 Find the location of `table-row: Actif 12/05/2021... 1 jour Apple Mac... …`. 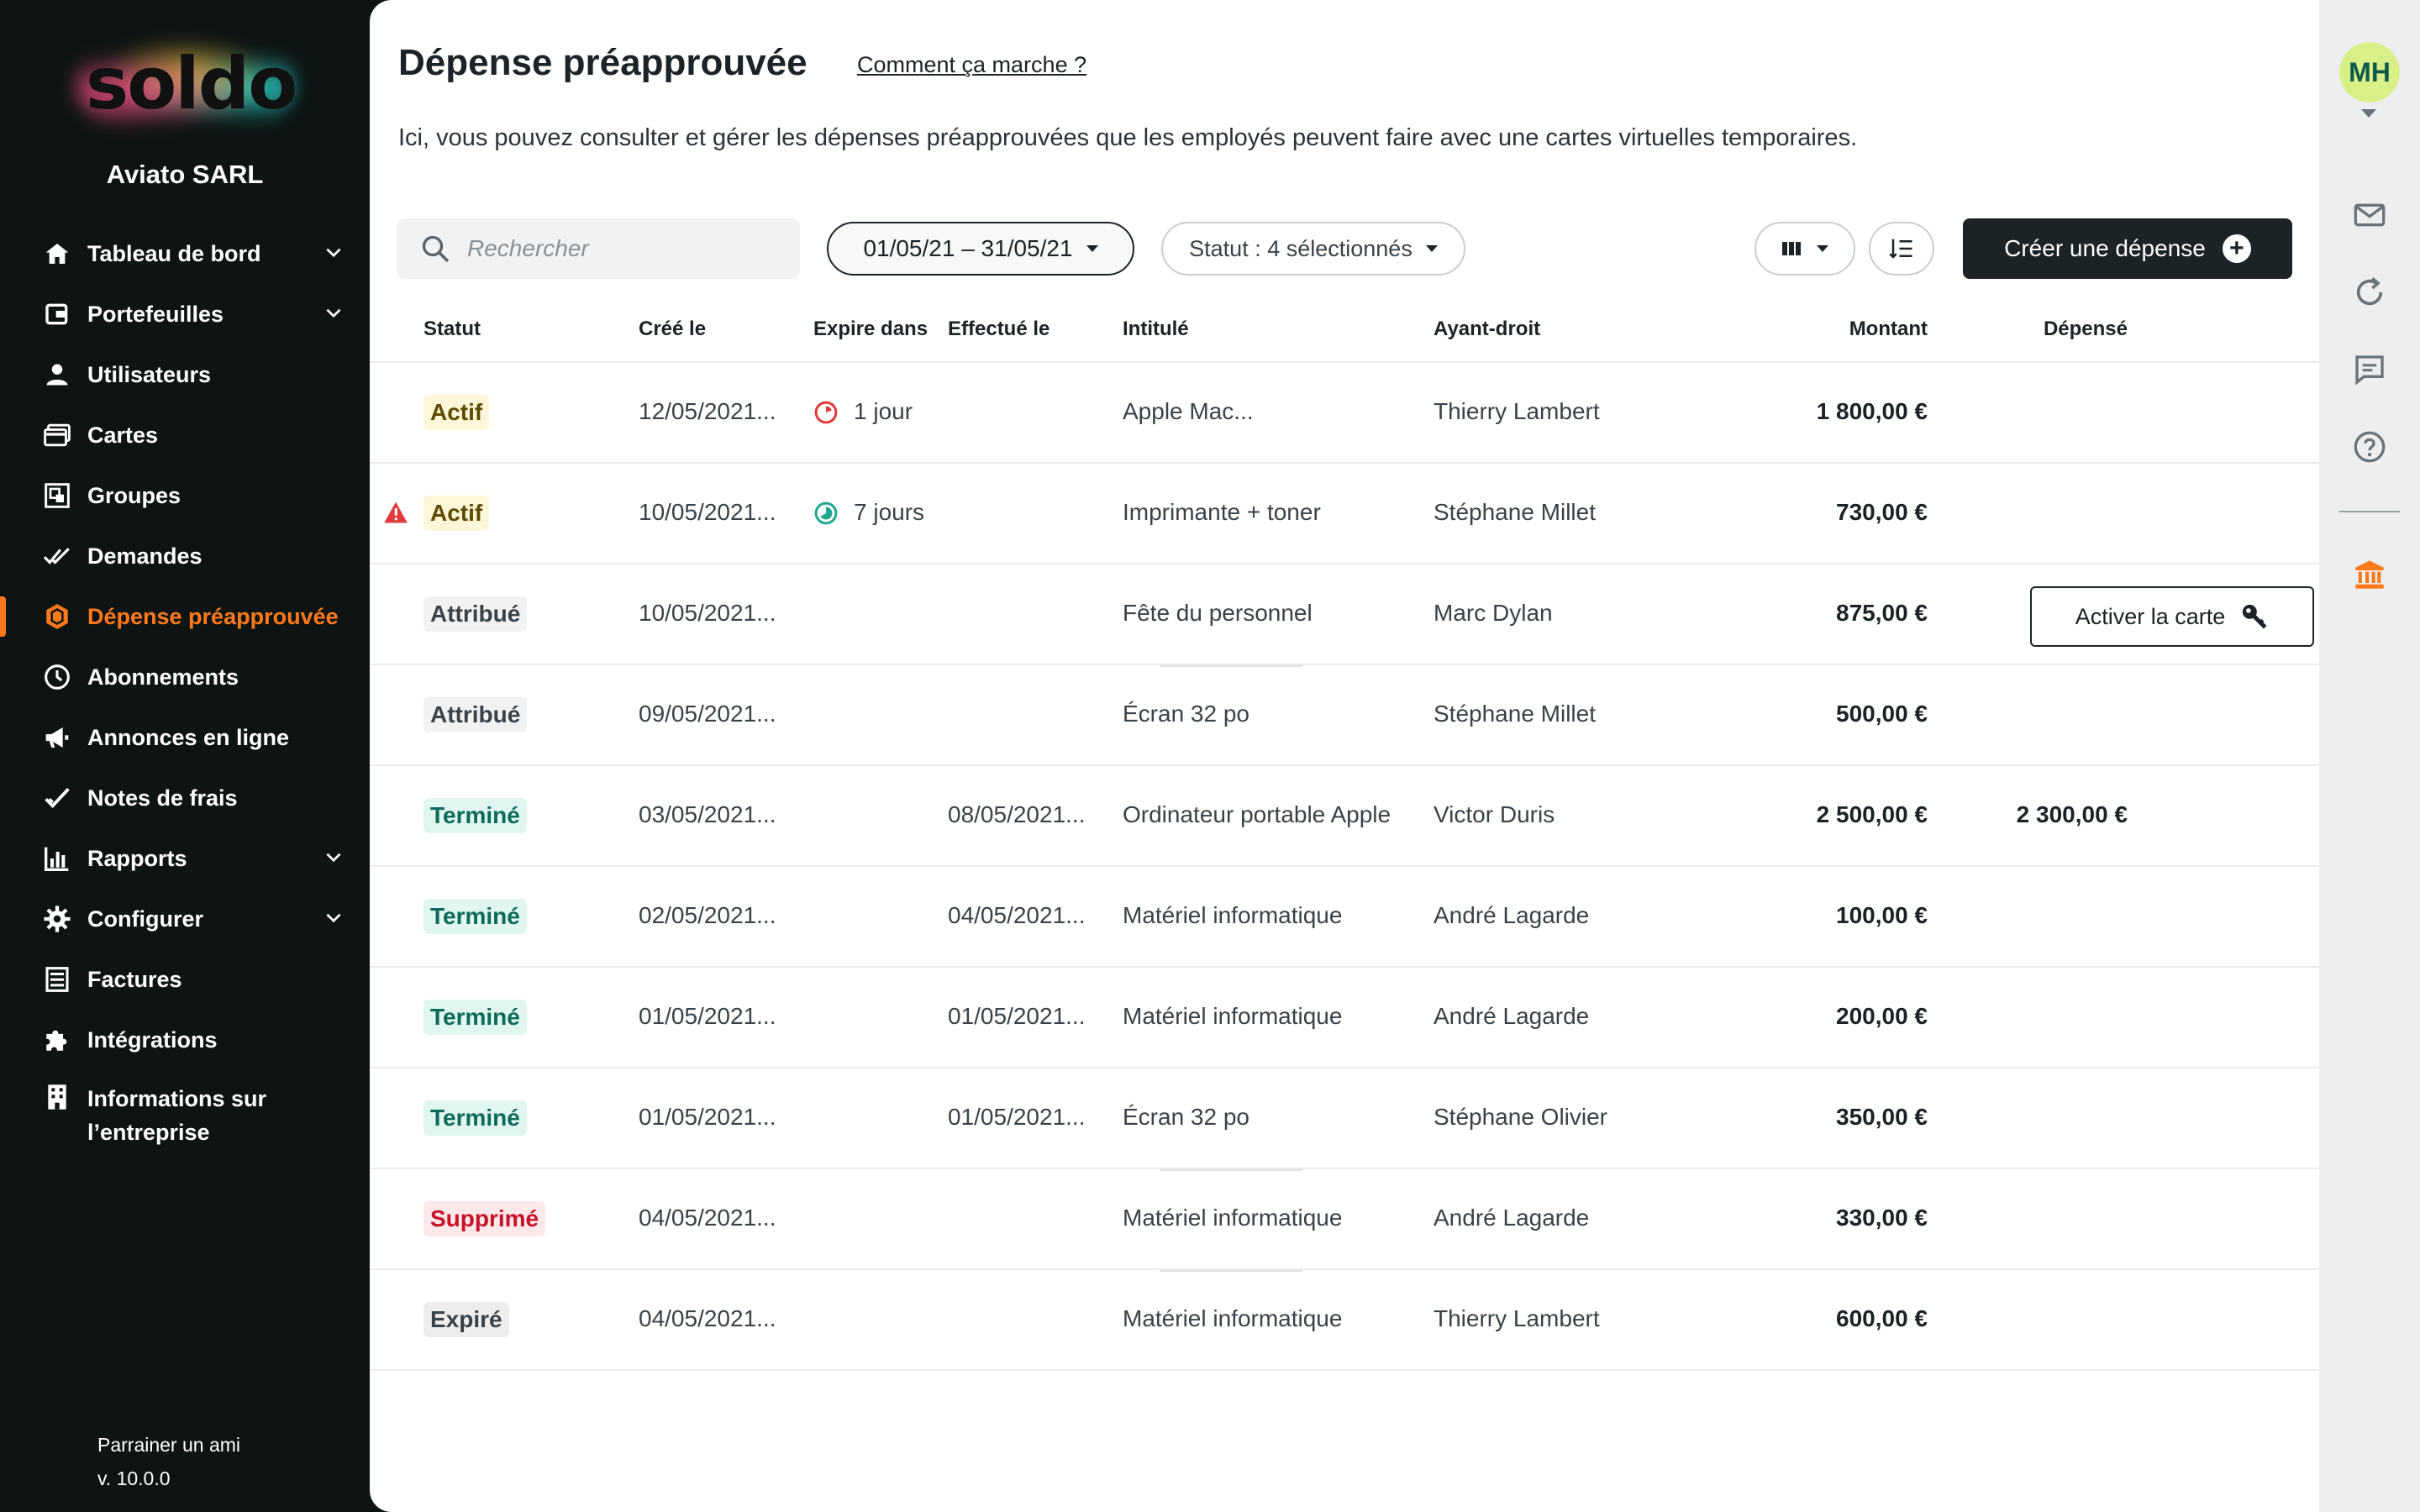

table-row: Actif 12/05/2021... 1 jour Apple Mac... … is located at coordinates (1345, 413).